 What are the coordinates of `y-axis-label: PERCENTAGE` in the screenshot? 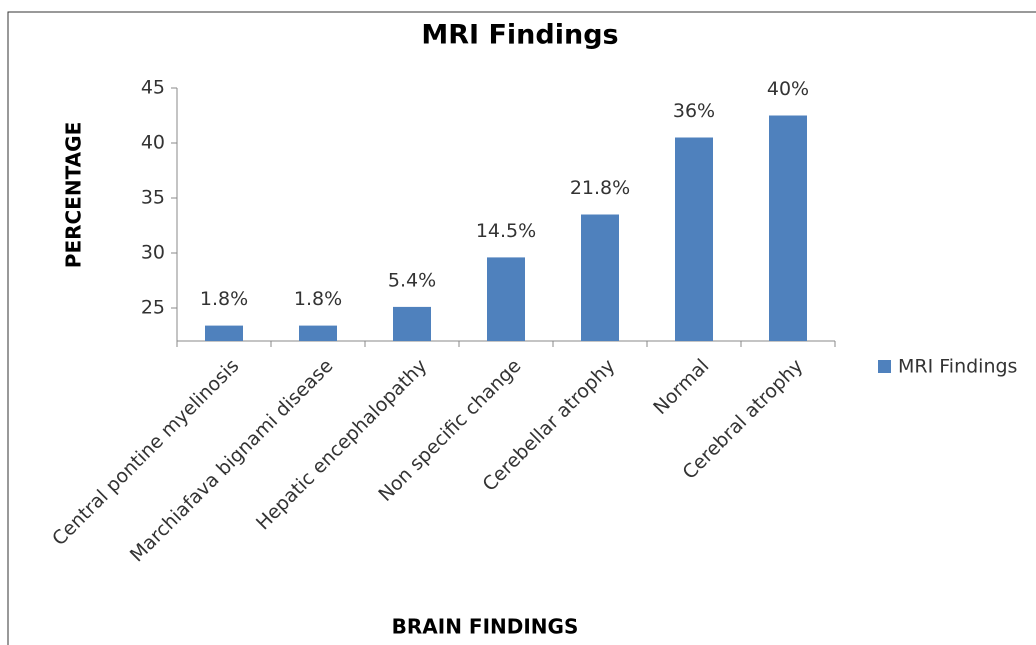 It's located at (74, 195).